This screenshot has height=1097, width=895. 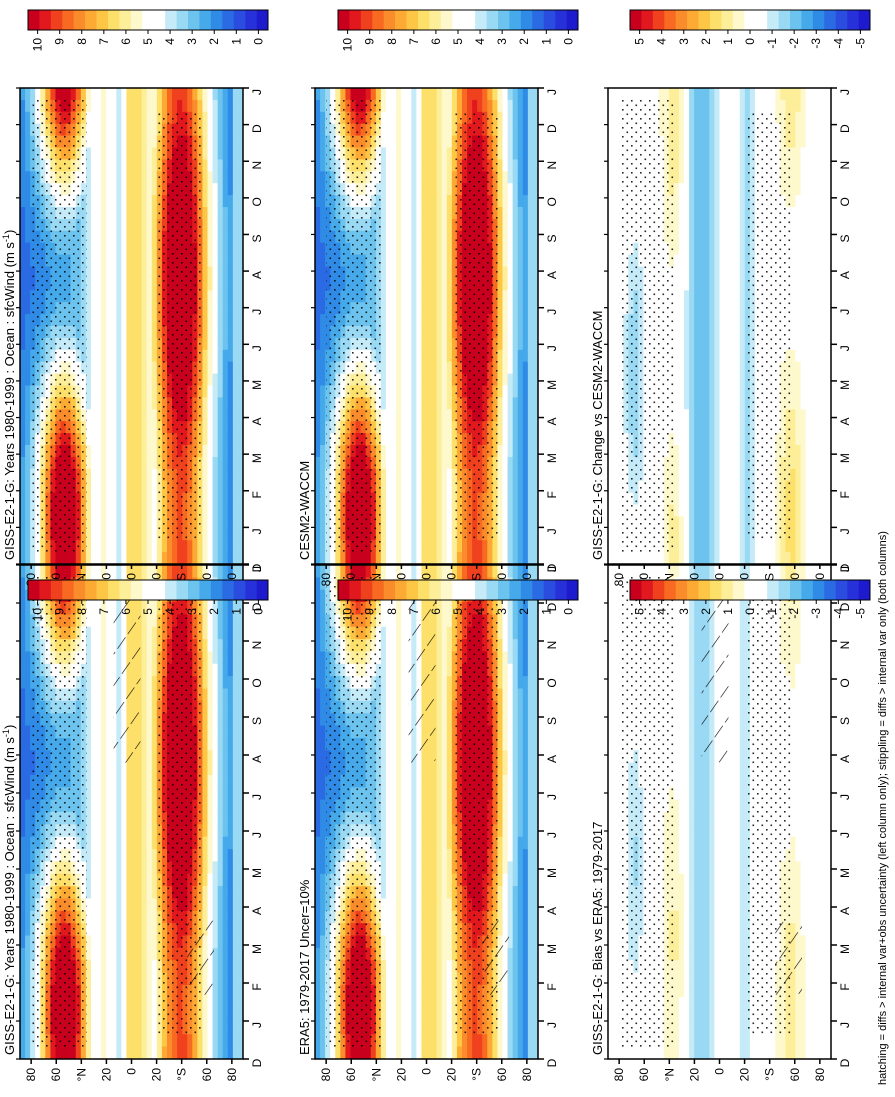 What do you see at coordinates (684, 41) in the screenshot?
I see `colorbar-label: 3` at bounding box center [684, 41].